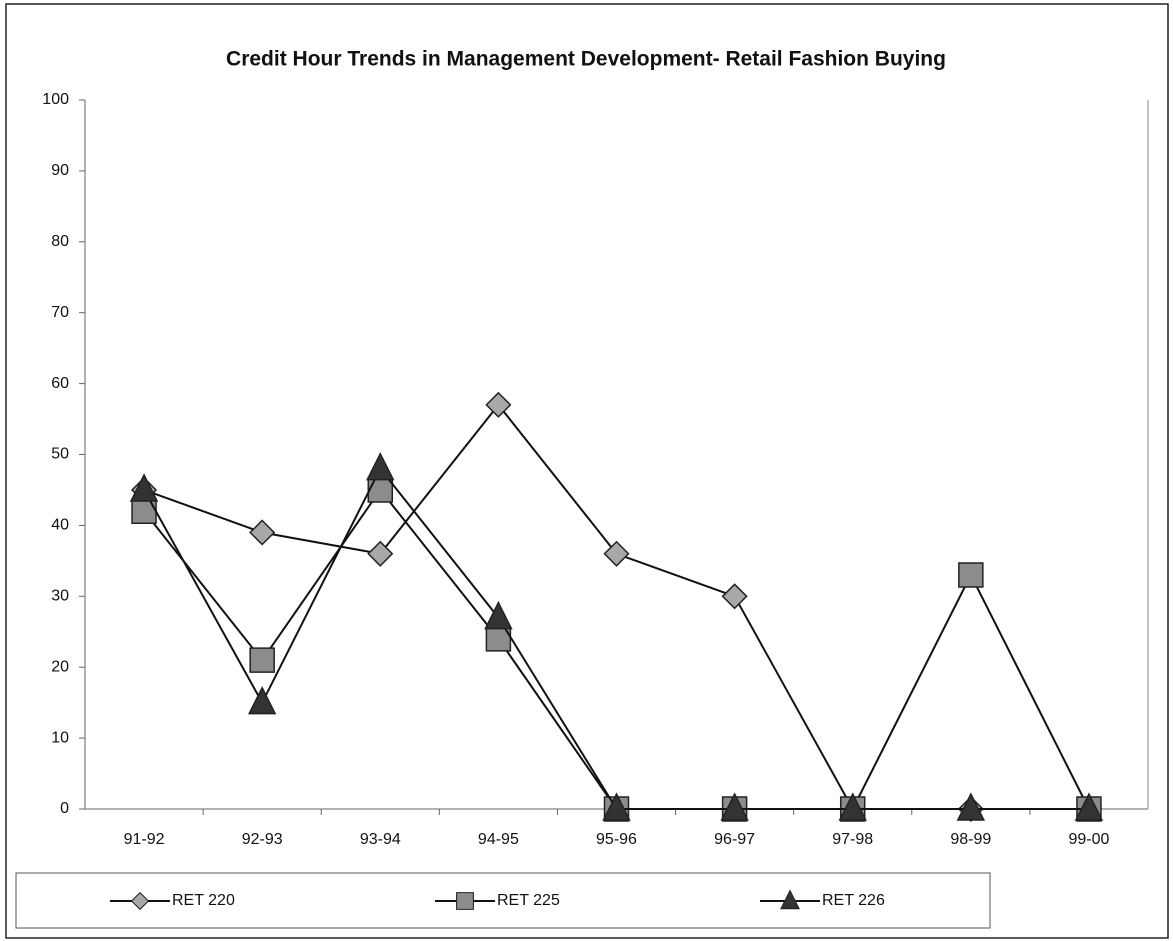 This screenshot has height=941, width=1173. What do you see at coordinates (64, 808) in the screenshot?
I see `y-tick-label: 0` at bounding box center [64, 808].